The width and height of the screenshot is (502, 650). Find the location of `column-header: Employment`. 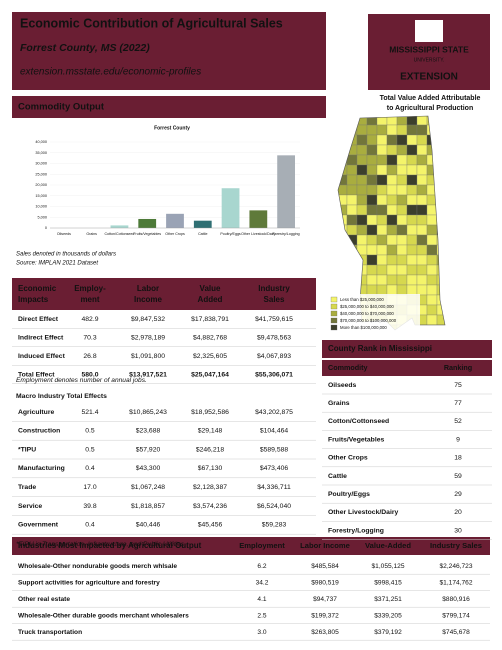

column-header: Employment is located at coordinates (262, 545).